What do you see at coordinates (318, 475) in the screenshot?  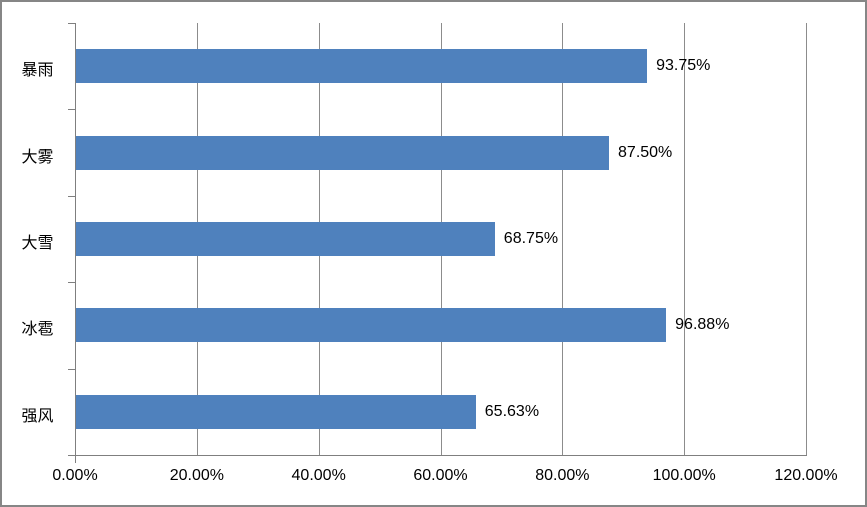 I see `x-tick-label: 40.00%` at bounding box center [318, 475].